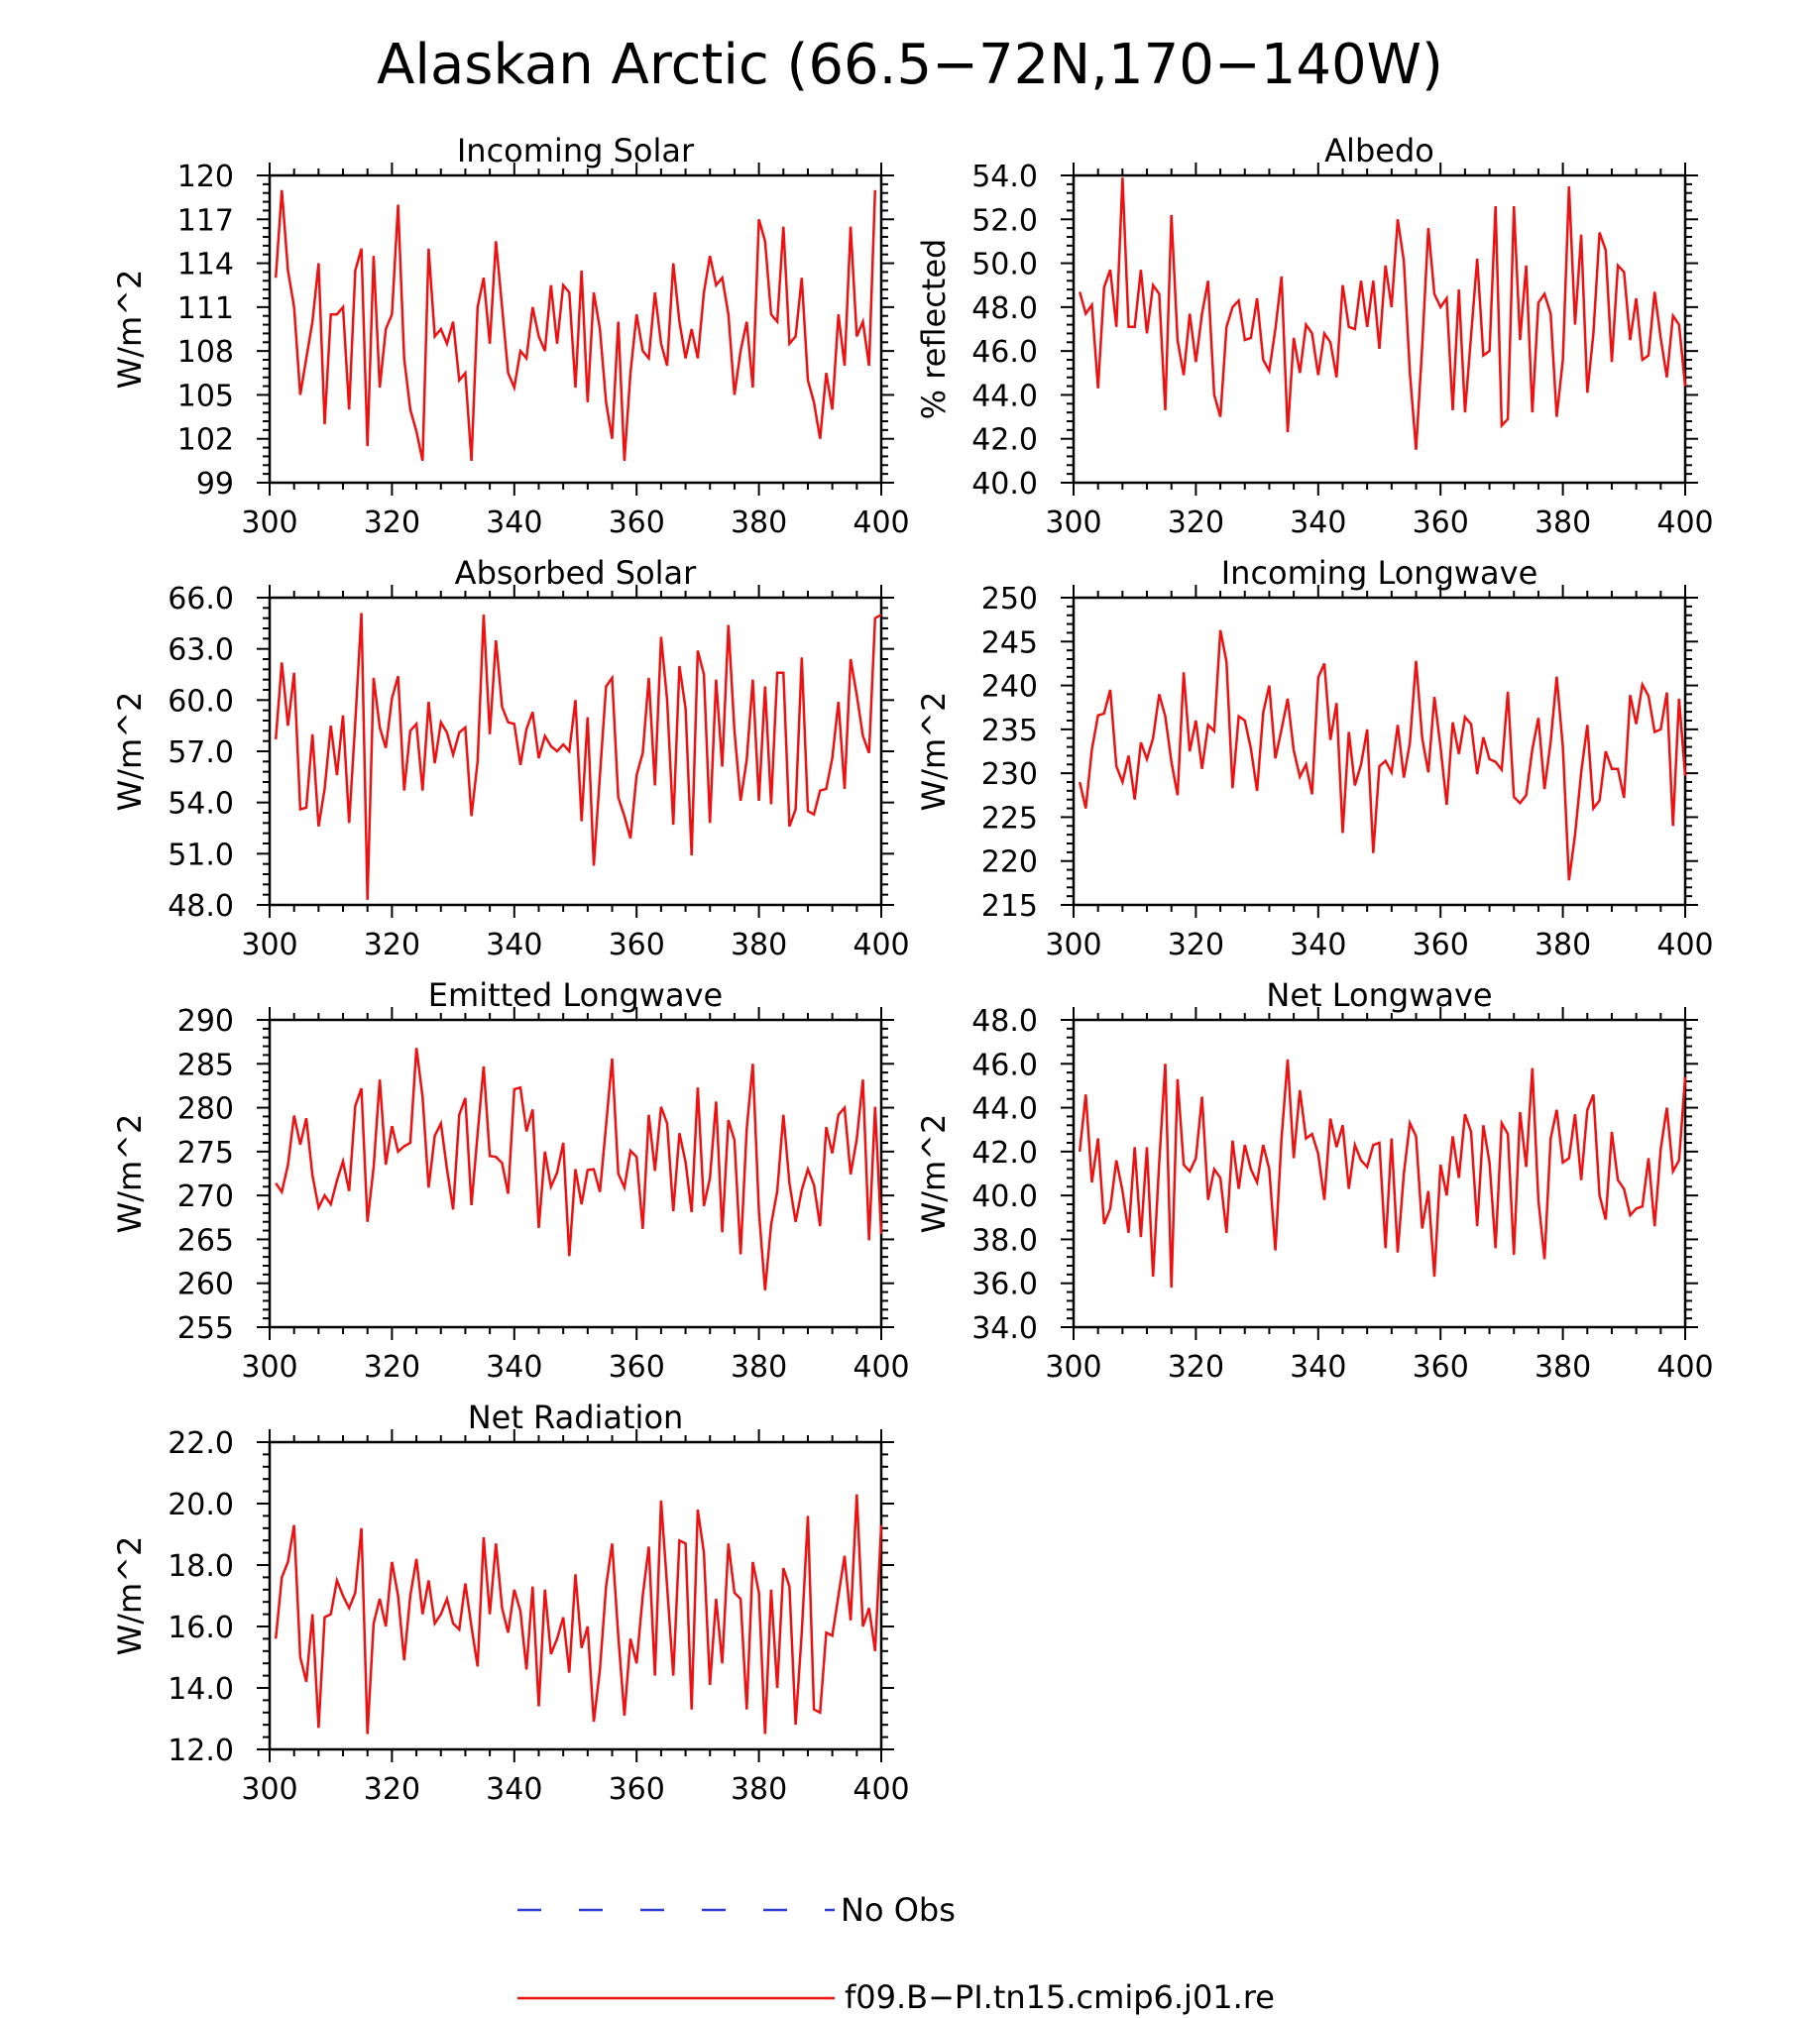  Describe the element at coordinates (201, 752) in the screenshot. I see `absorbed-solar-ytick-label: 57.0` at that location.